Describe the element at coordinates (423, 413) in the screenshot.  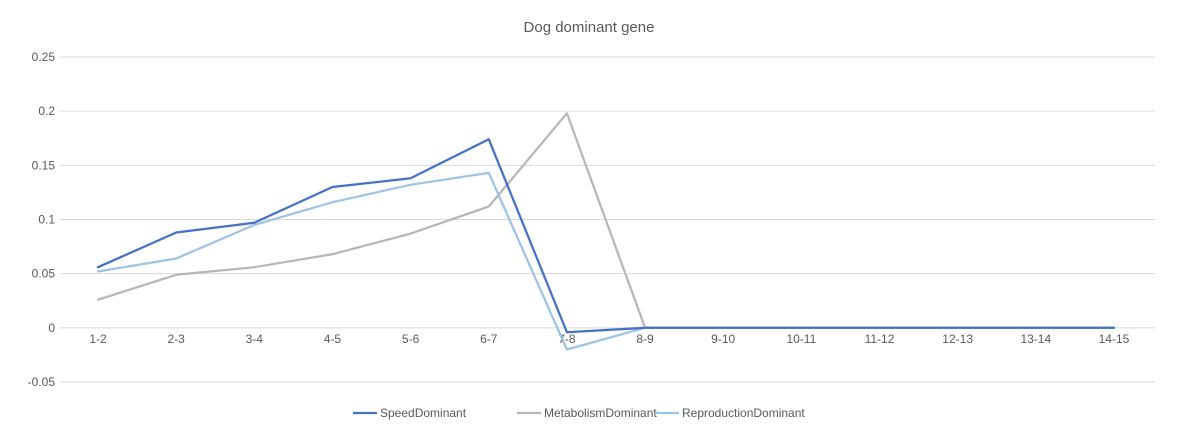
I see `legend-label: SpeedDominant` at that location.